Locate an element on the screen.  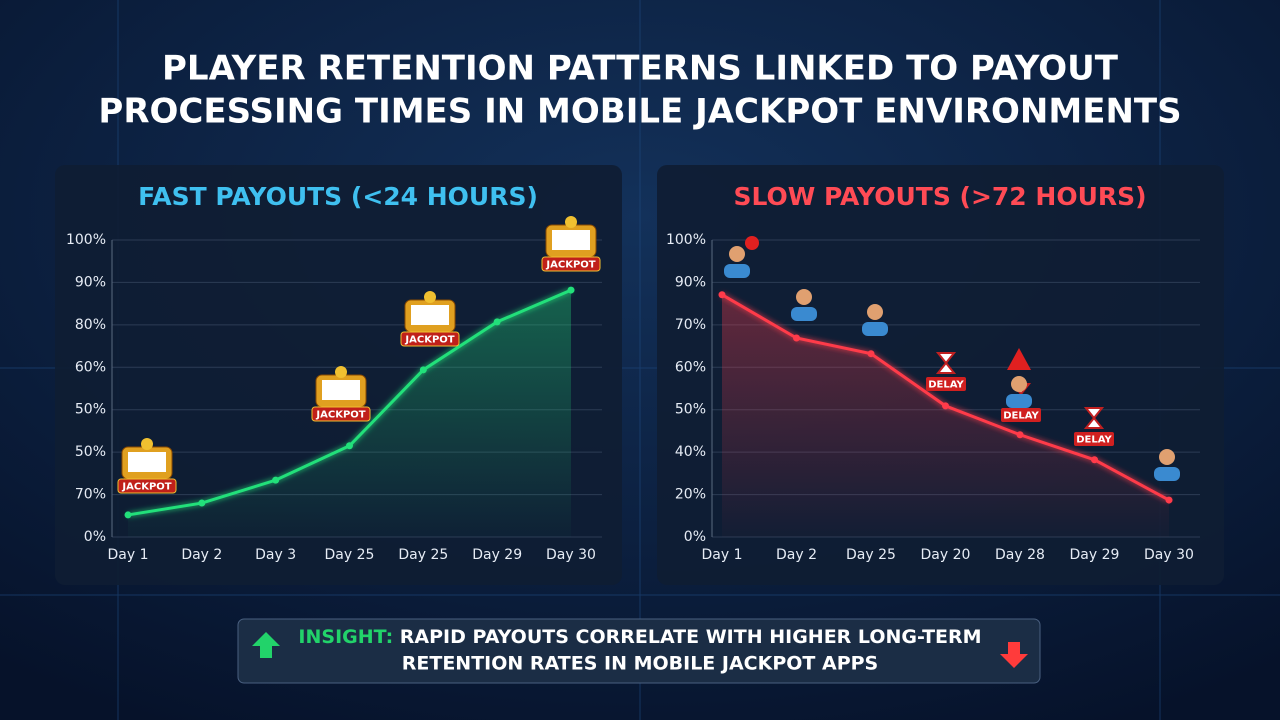
up-arrow-icon is located at coordinates (266, 645).